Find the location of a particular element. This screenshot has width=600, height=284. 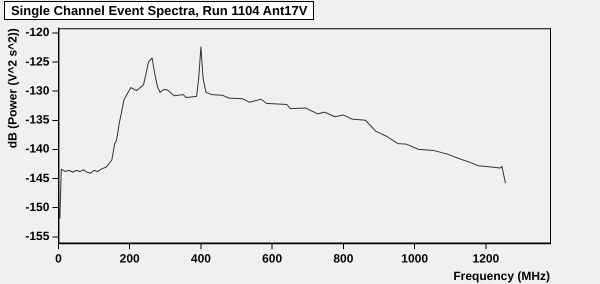

x-axis-title: Frequency (MHz) is located at coordinates (501, 276).